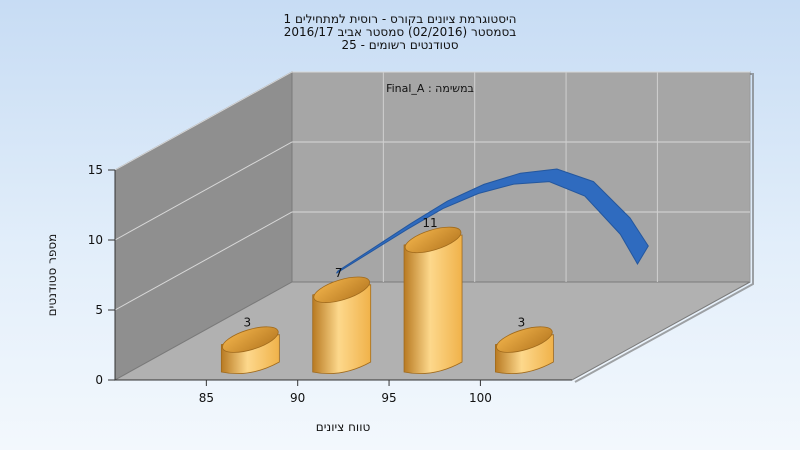 This screenshot has width=800, height=450. I want to click on x-tick-label: 85, so click(206, 398).